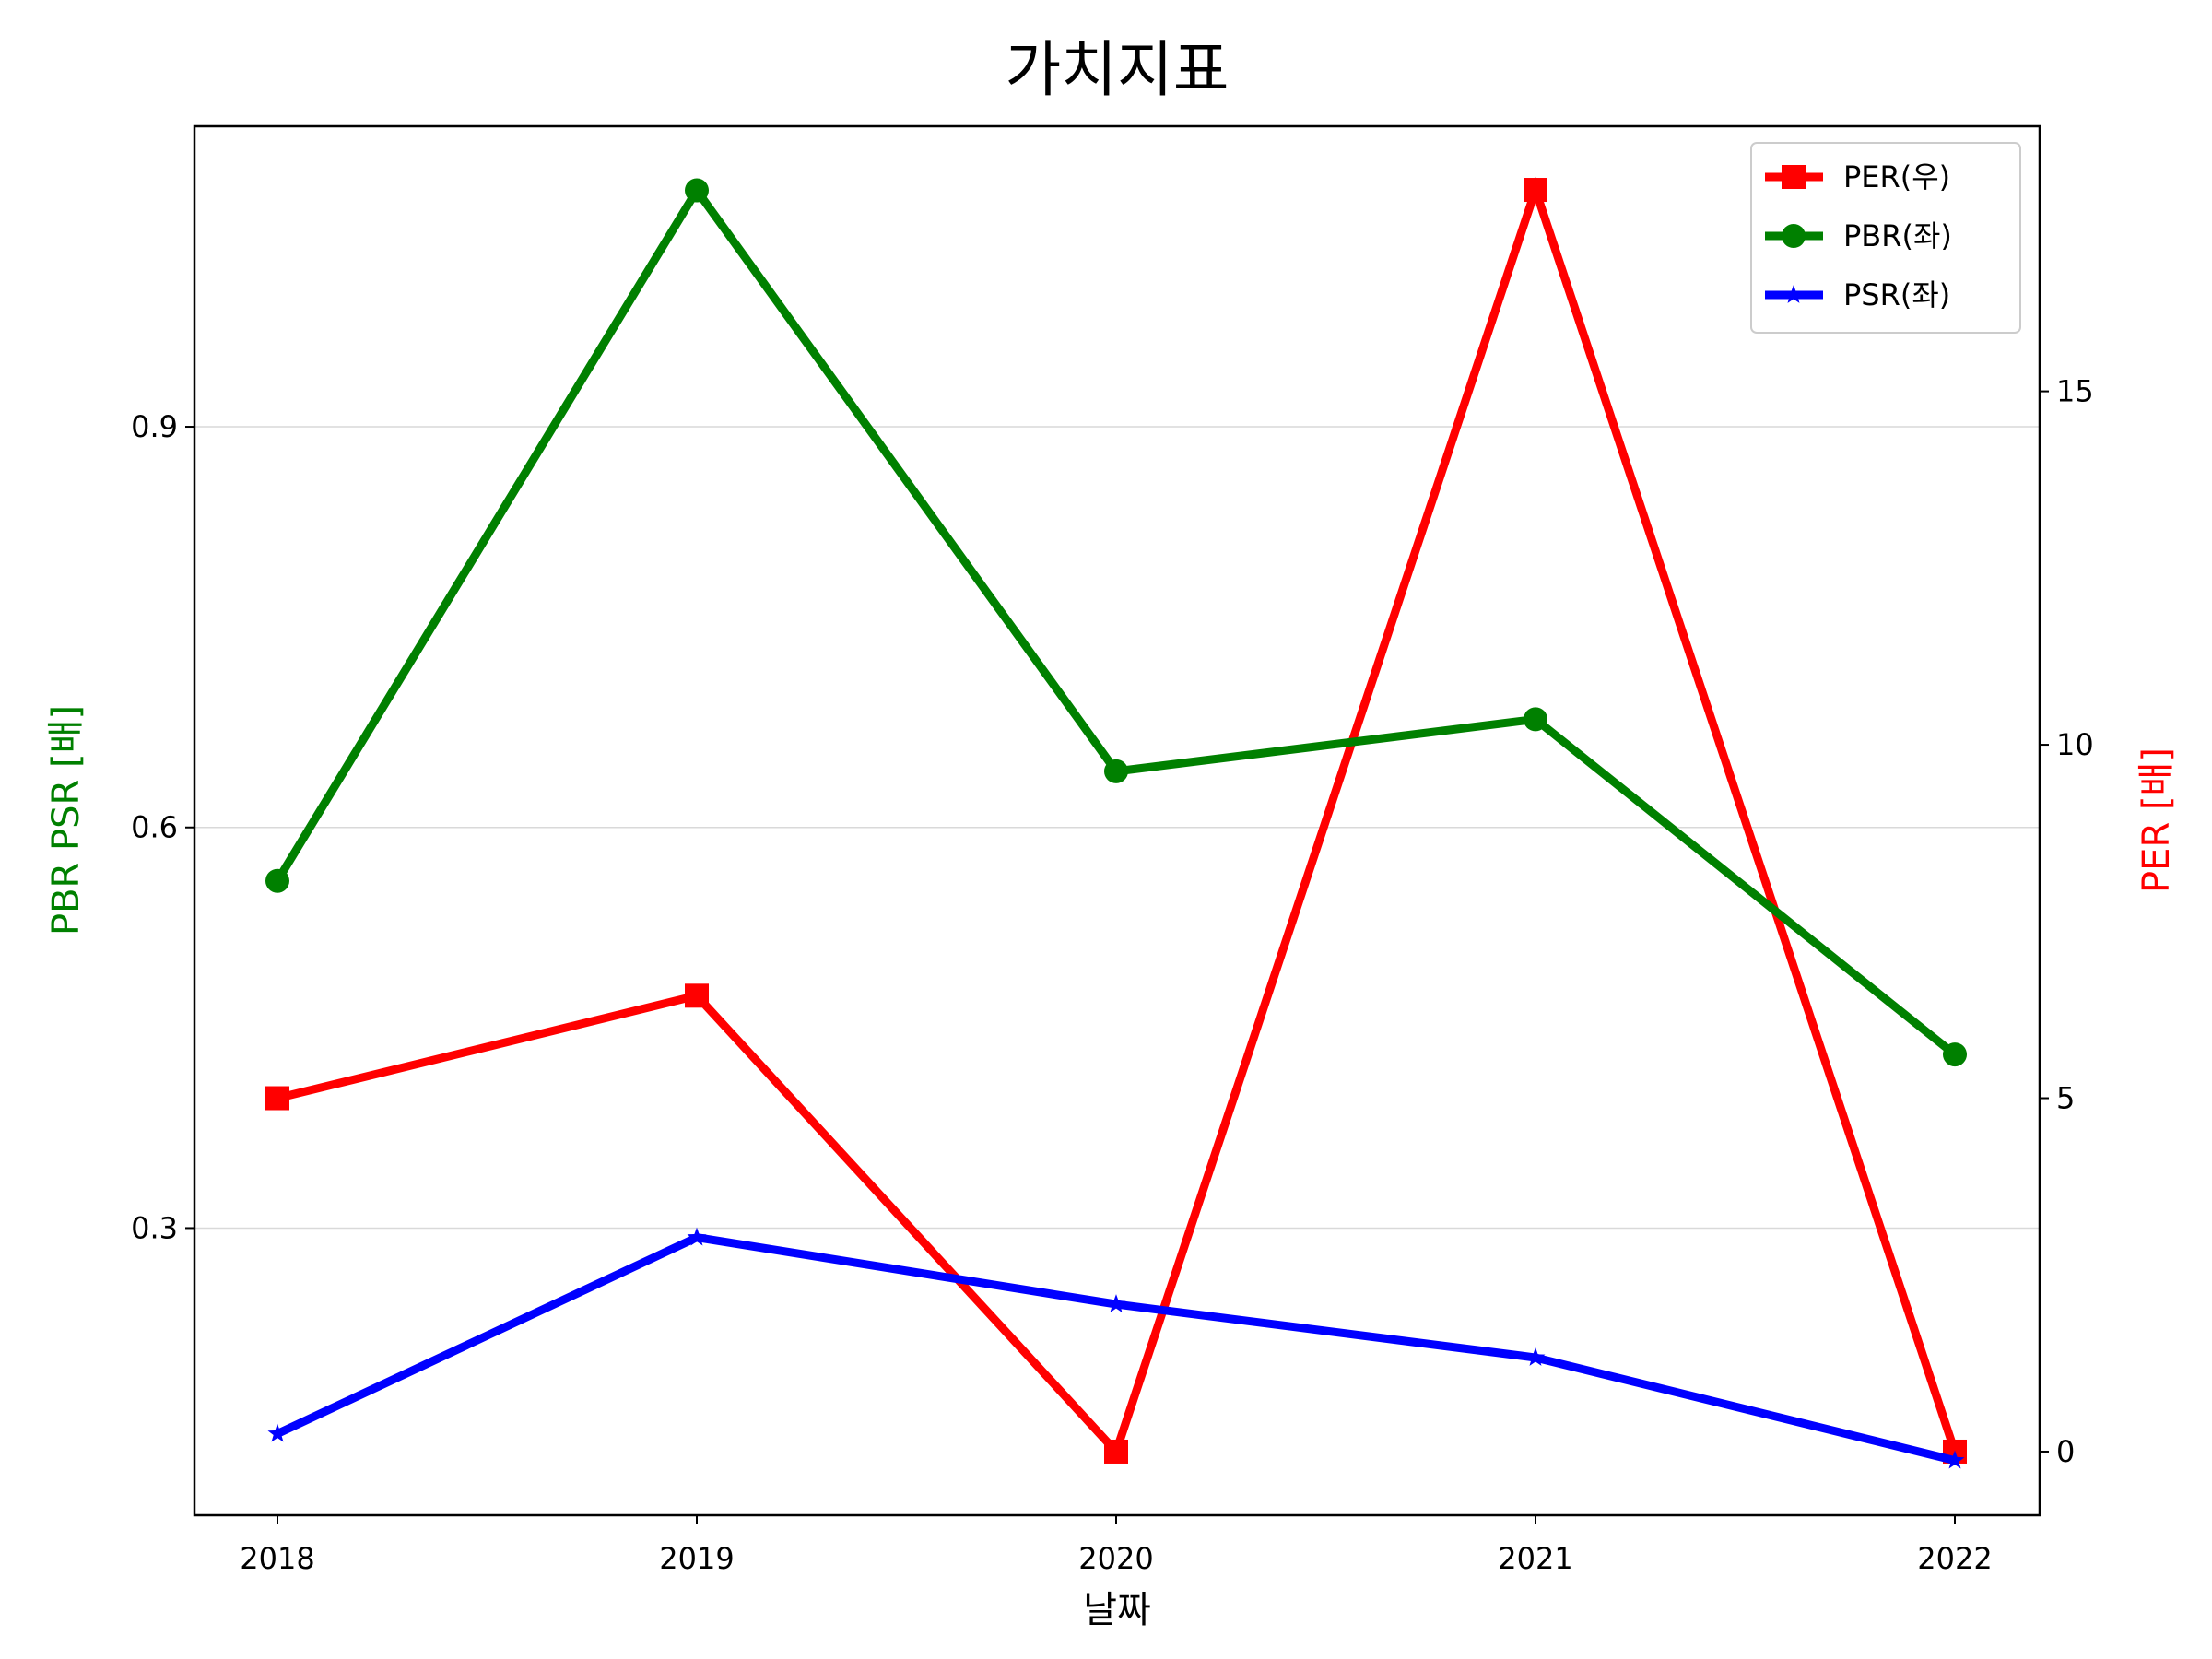 This screenshot has height=1659, width=2212. I want to click on legend-entry: PSR(좌), so click(1857, 294).